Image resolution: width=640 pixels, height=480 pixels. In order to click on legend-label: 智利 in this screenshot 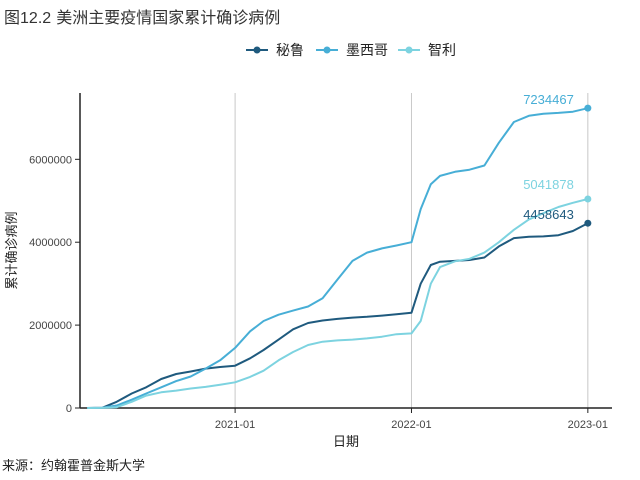, I will do `click(442, 51)`.